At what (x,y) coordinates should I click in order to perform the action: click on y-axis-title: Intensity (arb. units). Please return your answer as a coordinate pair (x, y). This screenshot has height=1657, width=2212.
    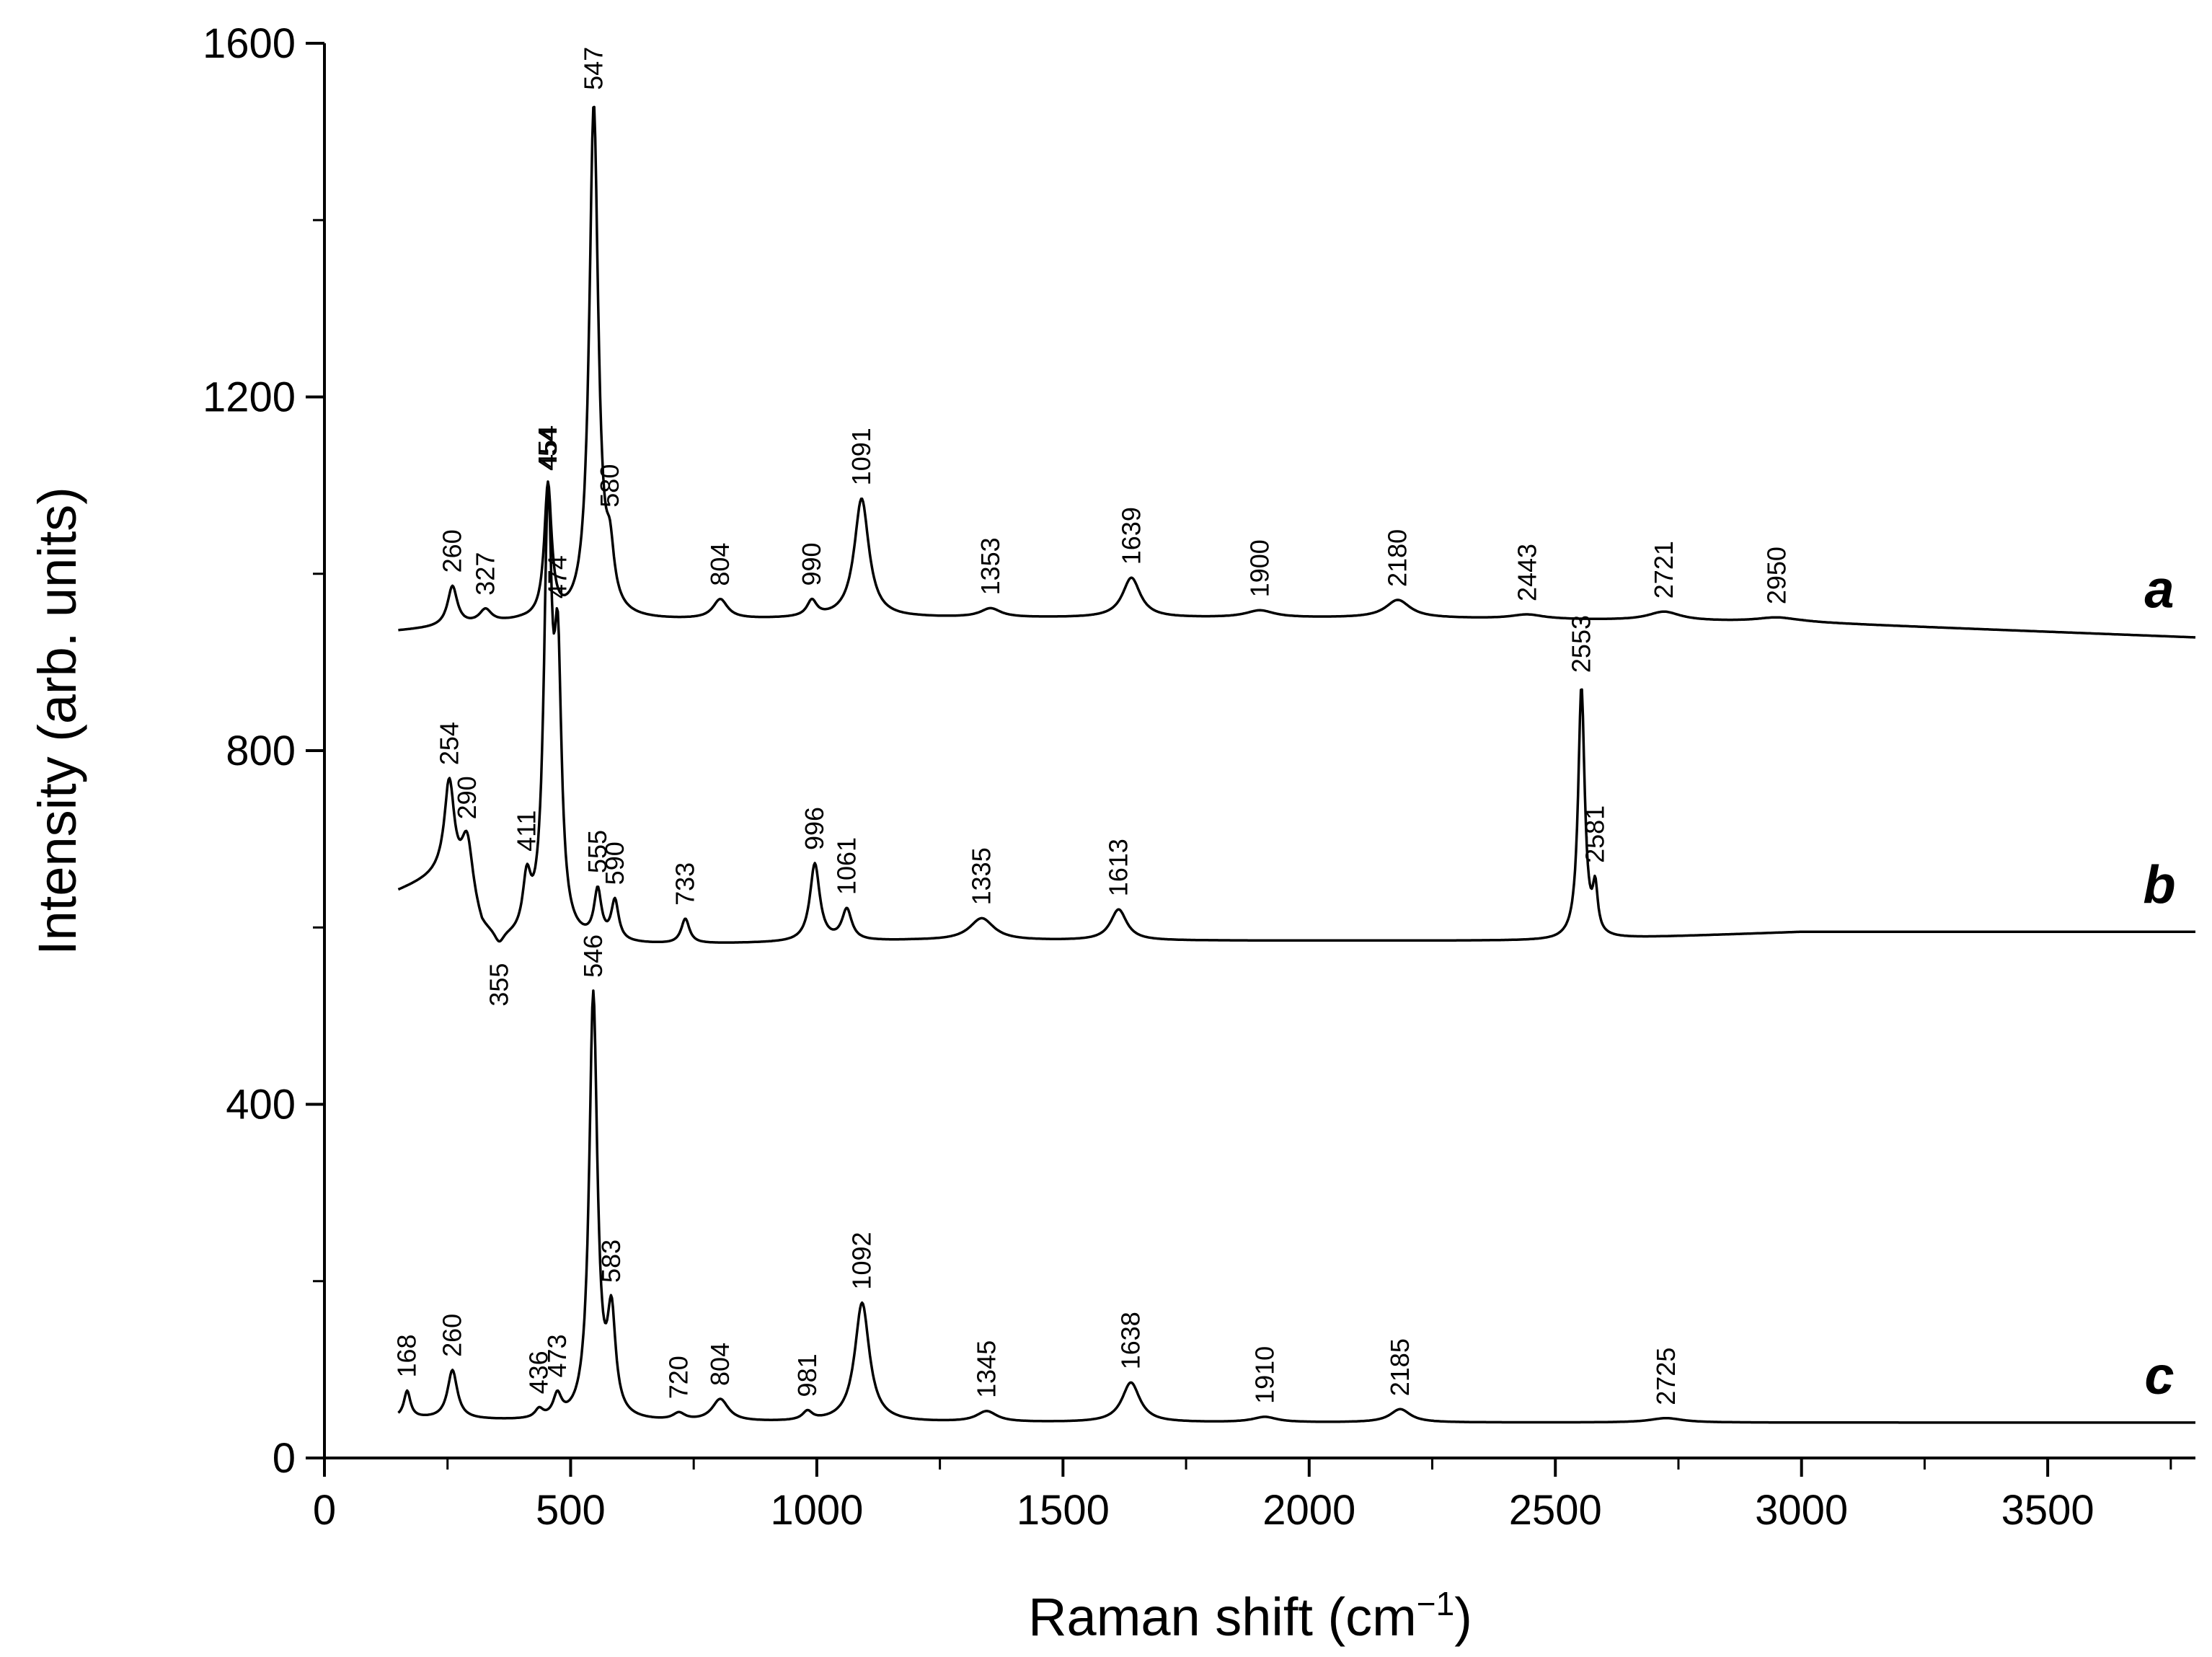
    Looking at the image, I should click on (57, 721).